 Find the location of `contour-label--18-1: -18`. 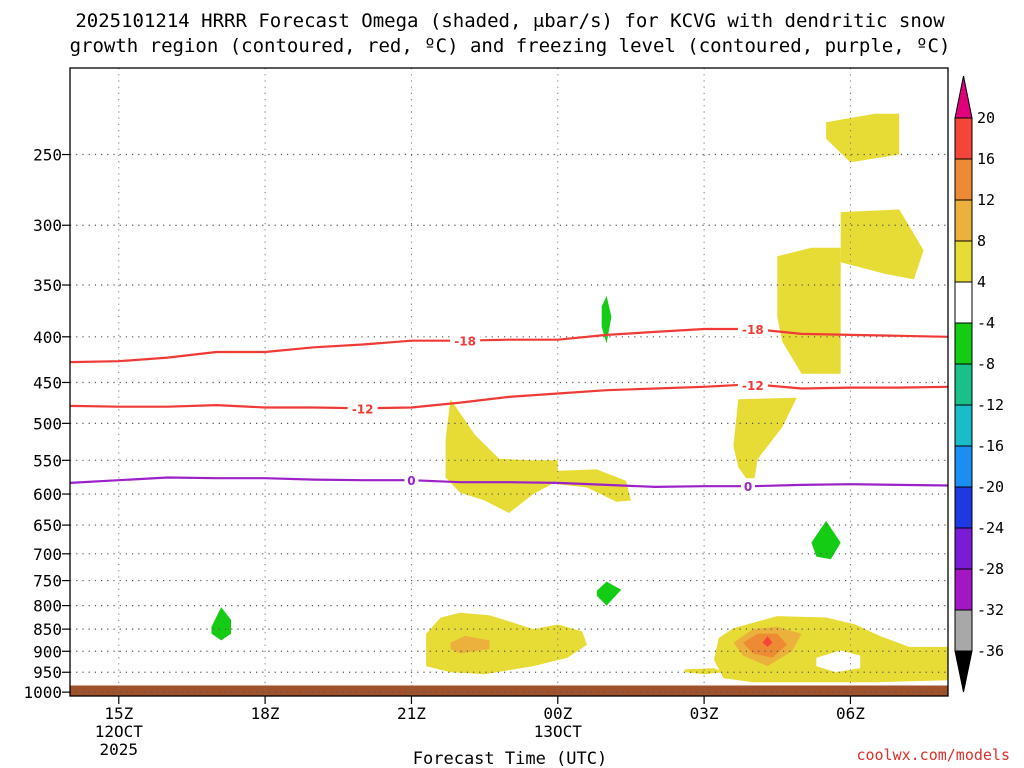

contour-label--18-1: -18 is located at coordinates (753, 330).